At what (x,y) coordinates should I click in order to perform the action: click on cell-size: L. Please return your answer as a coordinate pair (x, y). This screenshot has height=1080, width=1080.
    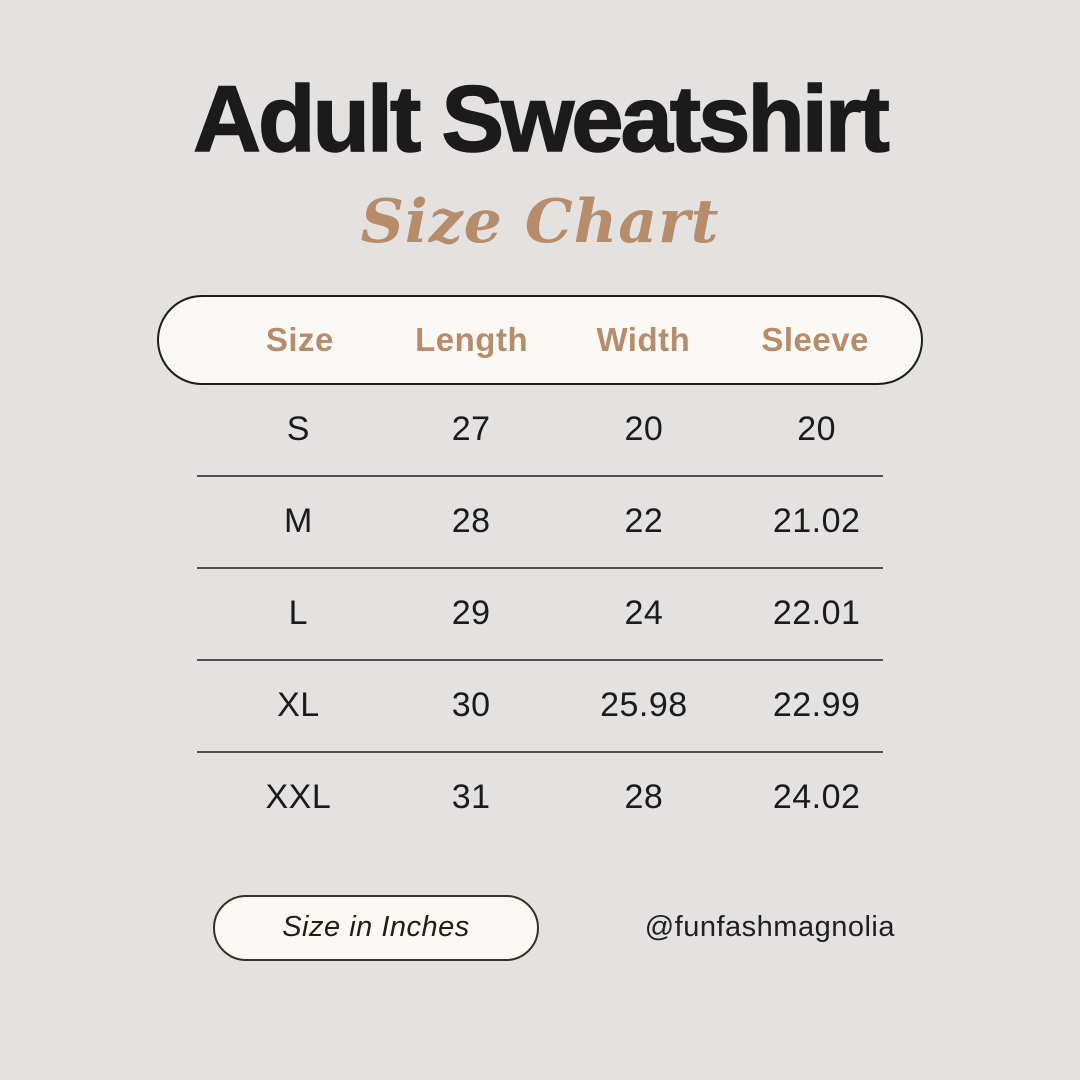
    Looking at the image, I should click on (298, 613).